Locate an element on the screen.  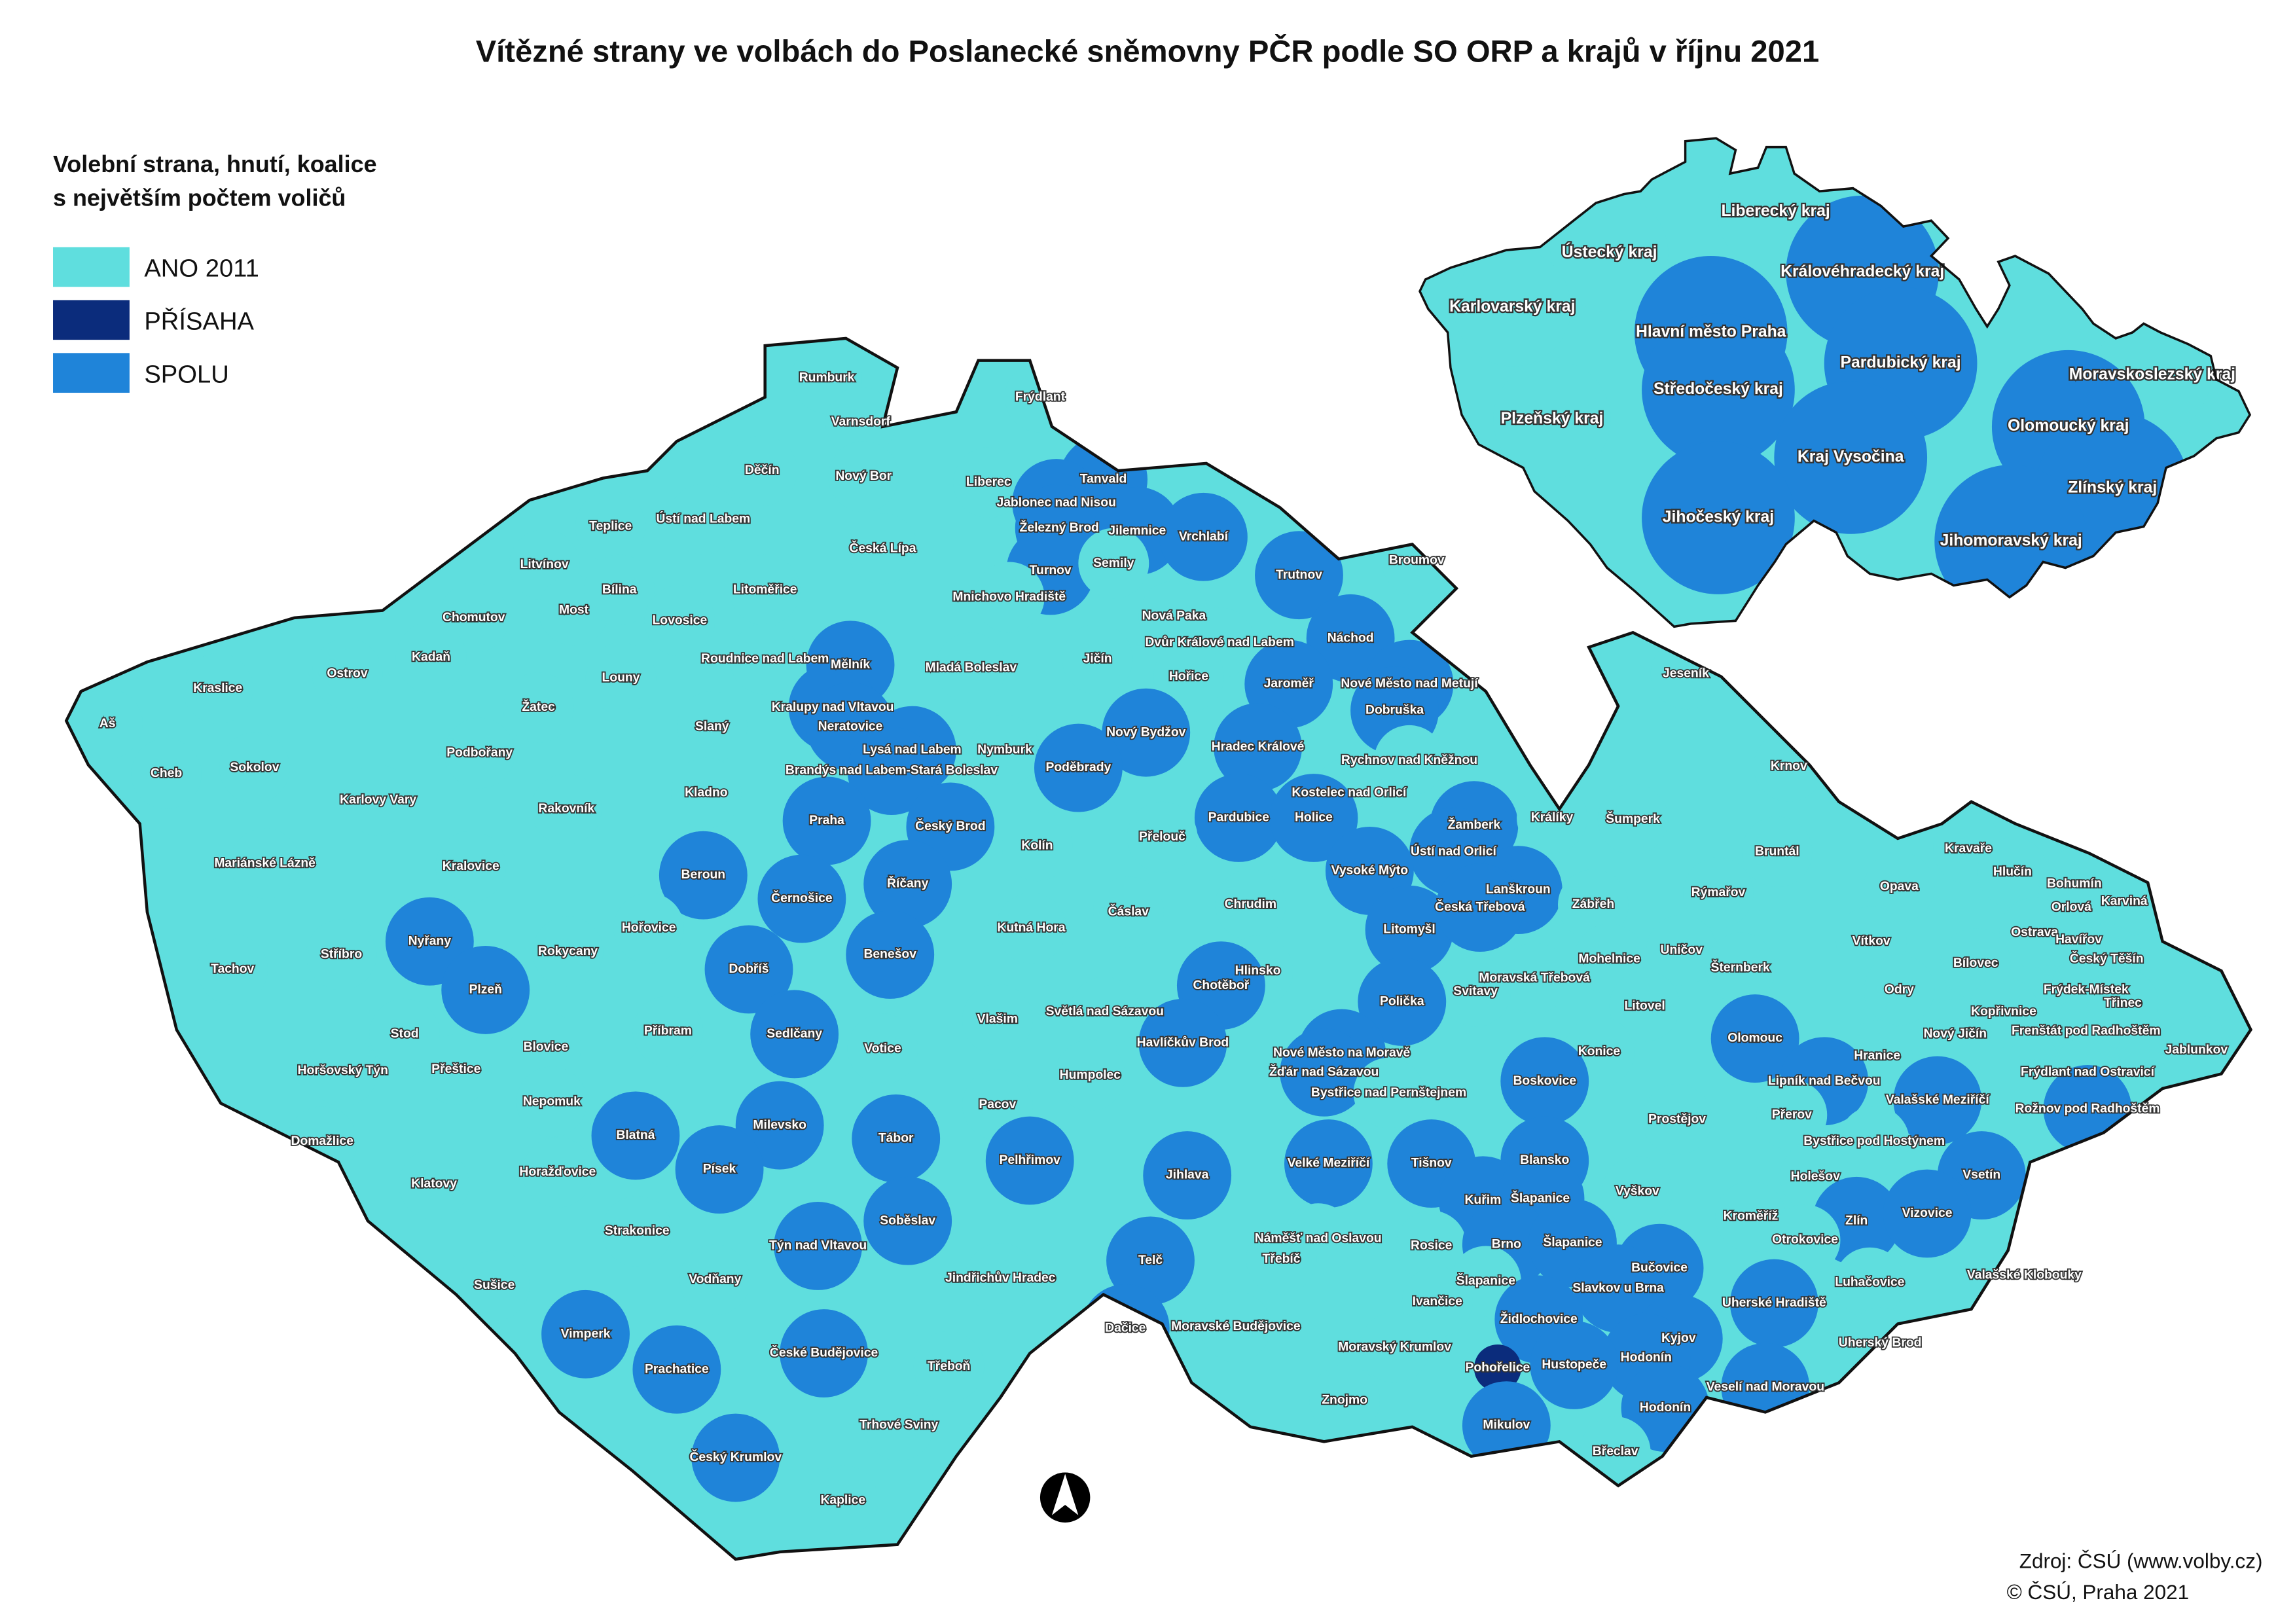
district-label: Nepomuk is located at coordinates (552, 1101).